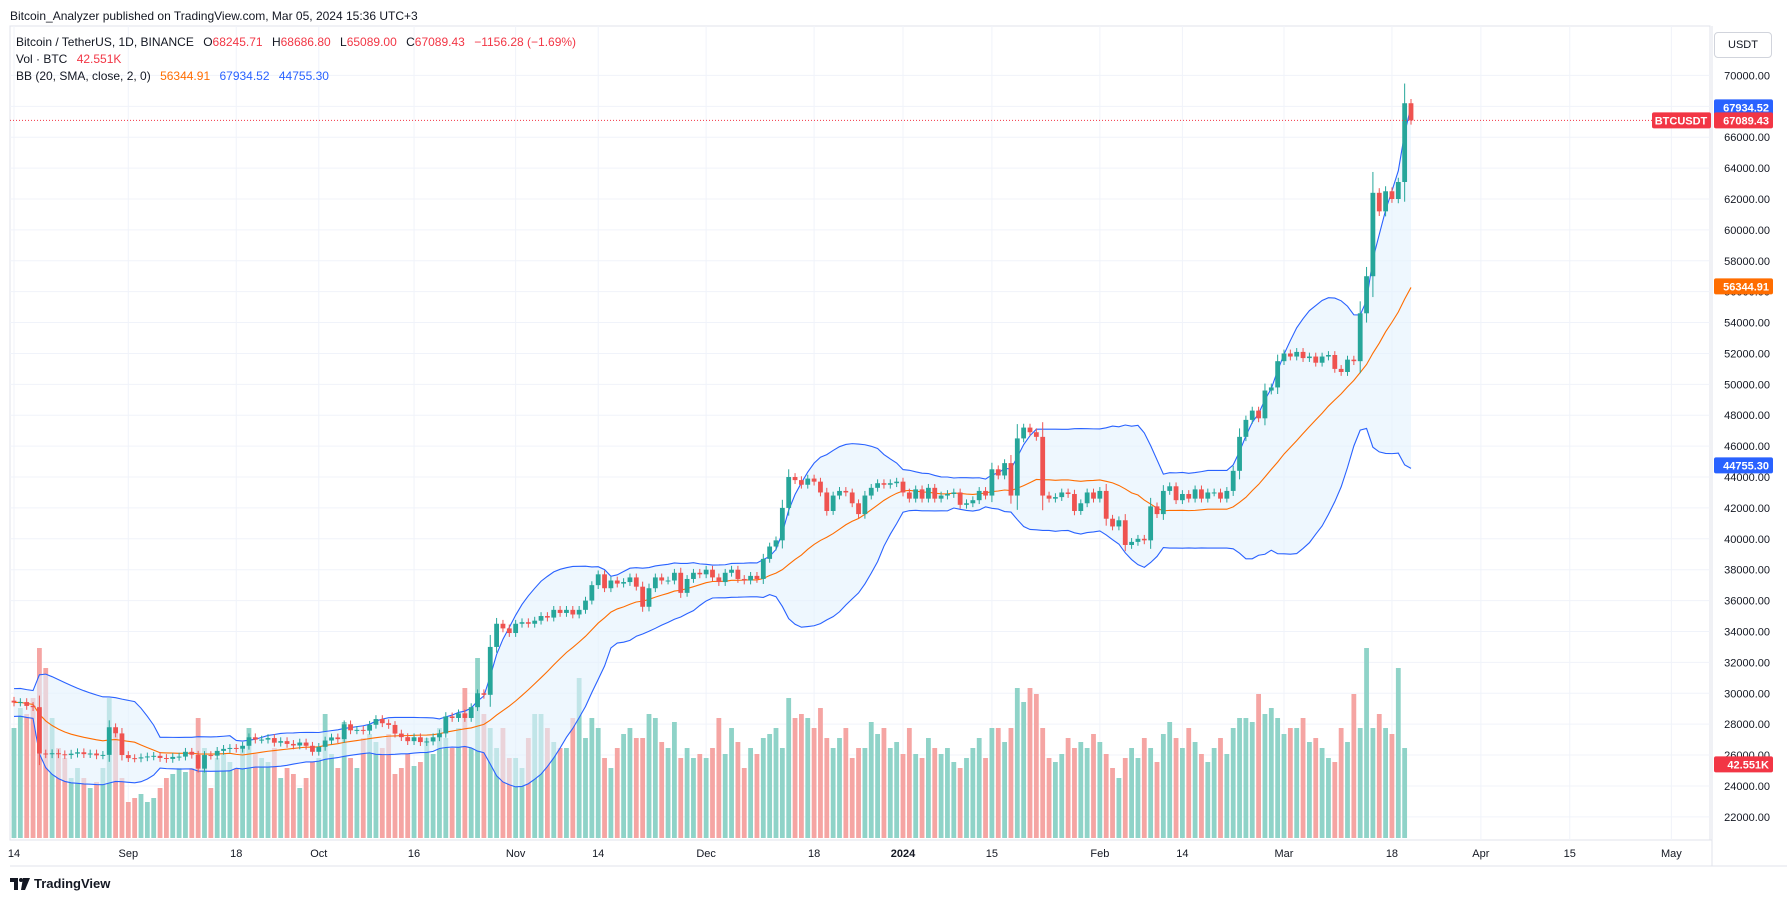 The image size is (1787, 904). I want to click on x-tick-label: 2024, so click(903, 854).